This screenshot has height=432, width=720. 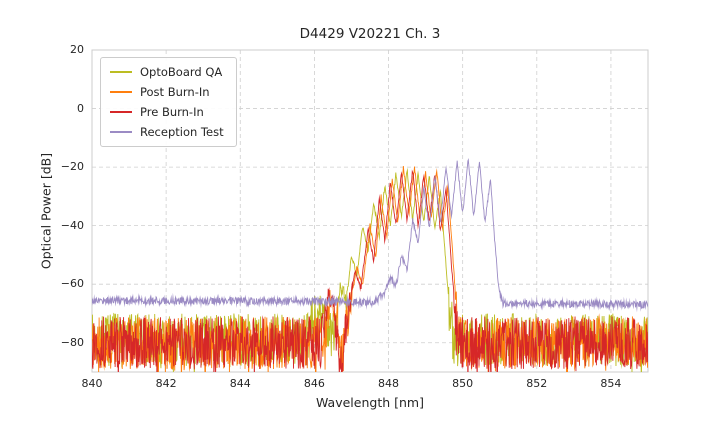 What do you see at coordinates (370, 402) in the screenshot?
I see `x-axis-label: Wavelength [nm]` at bounding box center [370, 402].